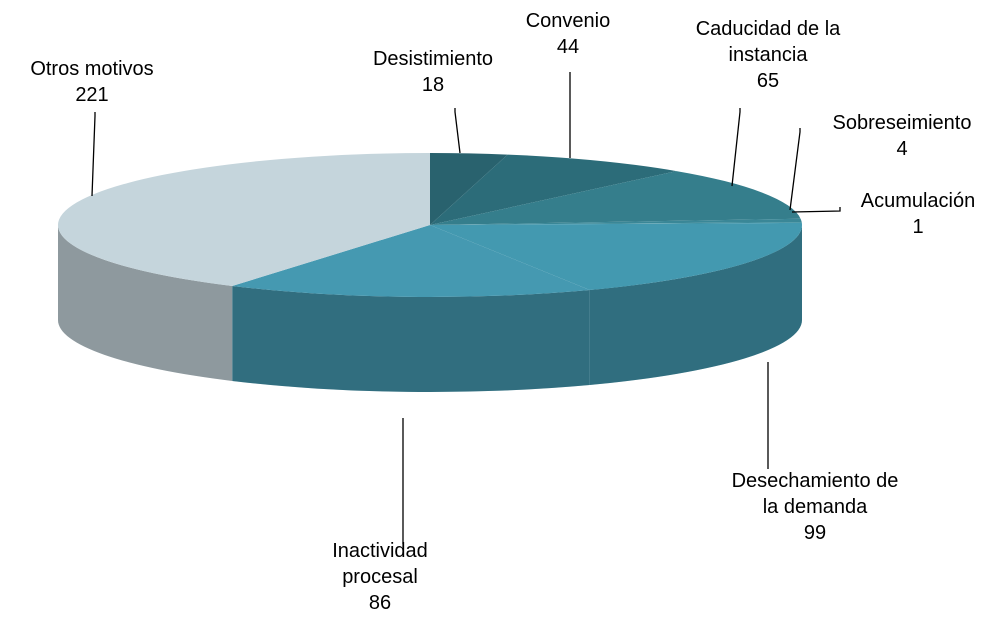 This screenshot has height=633, width=996. What do you see at coordinates (899, 136) in the screenshot?
I see `data-label: Sobreseimiento 4` at bounding box center [899, 136].